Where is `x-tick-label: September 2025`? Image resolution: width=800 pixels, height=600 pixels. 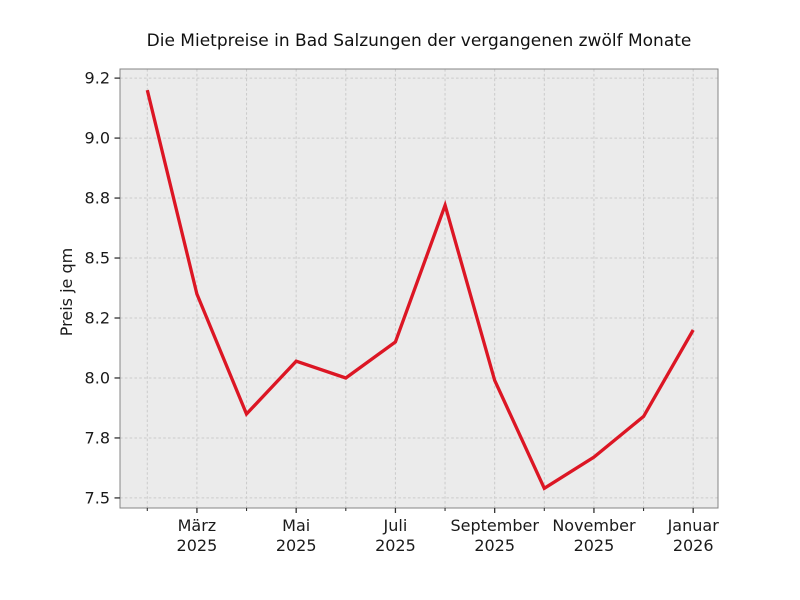 x-tick-label: September 2025 is located at coordinates (494, 535).